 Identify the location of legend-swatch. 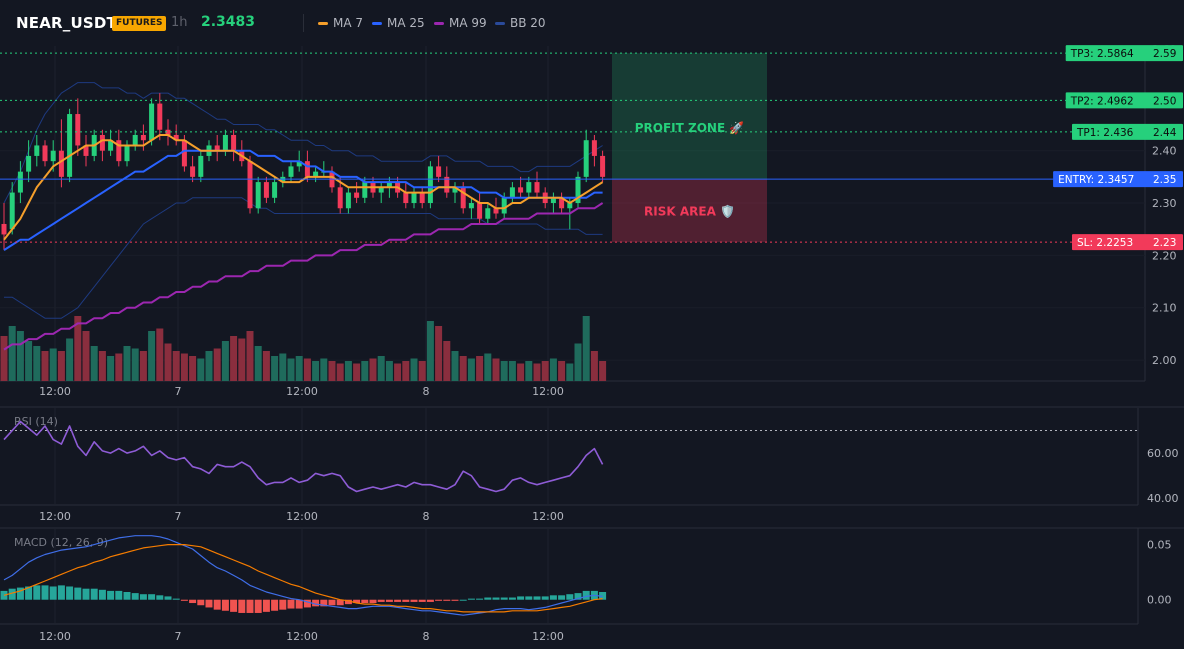
(377, 23).